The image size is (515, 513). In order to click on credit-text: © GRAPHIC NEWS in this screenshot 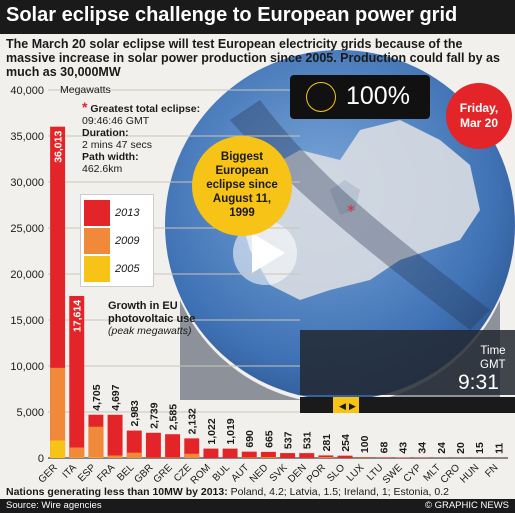, I will do `click(466, 505)`.